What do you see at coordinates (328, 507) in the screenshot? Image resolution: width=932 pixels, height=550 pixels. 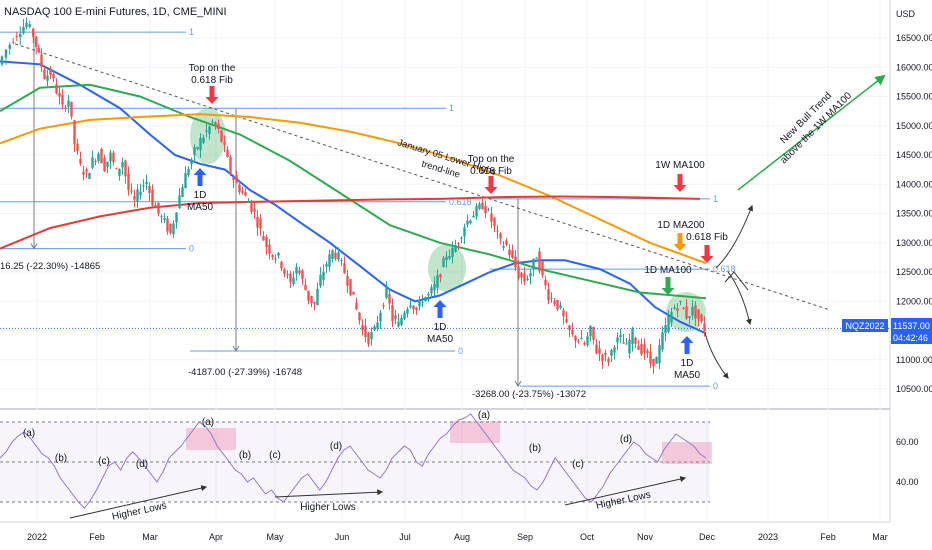 I see `higher-lows-label: Higher Lows` at bounding box center [328, 507].